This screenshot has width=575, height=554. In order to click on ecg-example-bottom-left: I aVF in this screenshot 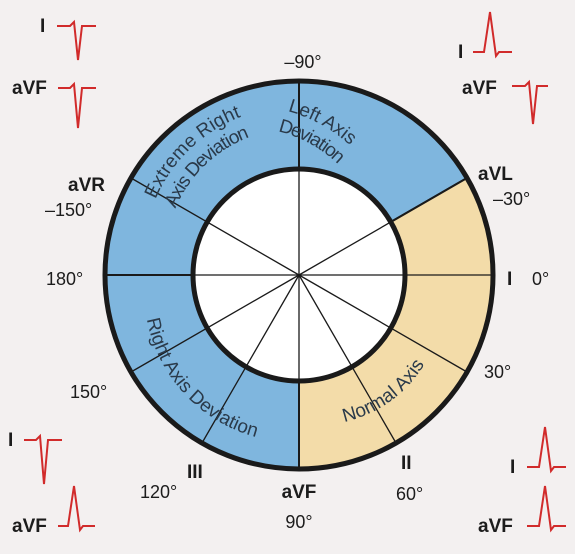, I will do `click(51, 483)`.